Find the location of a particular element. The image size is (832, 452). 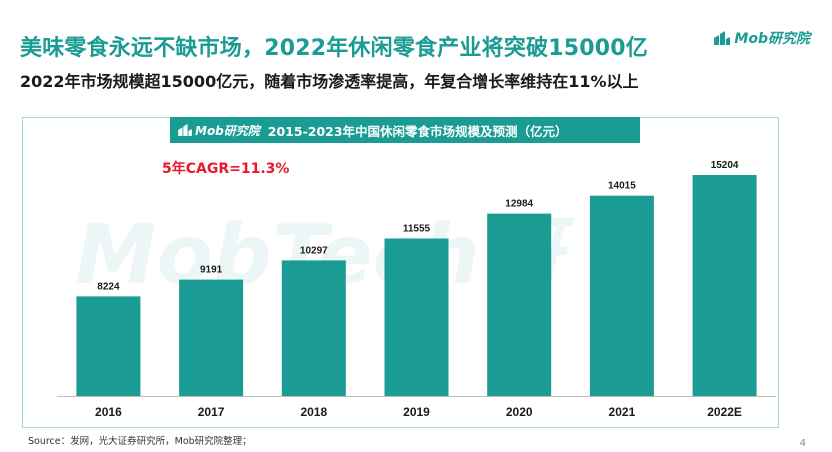

data-label: 11555 is located at coordinates (417, 229).